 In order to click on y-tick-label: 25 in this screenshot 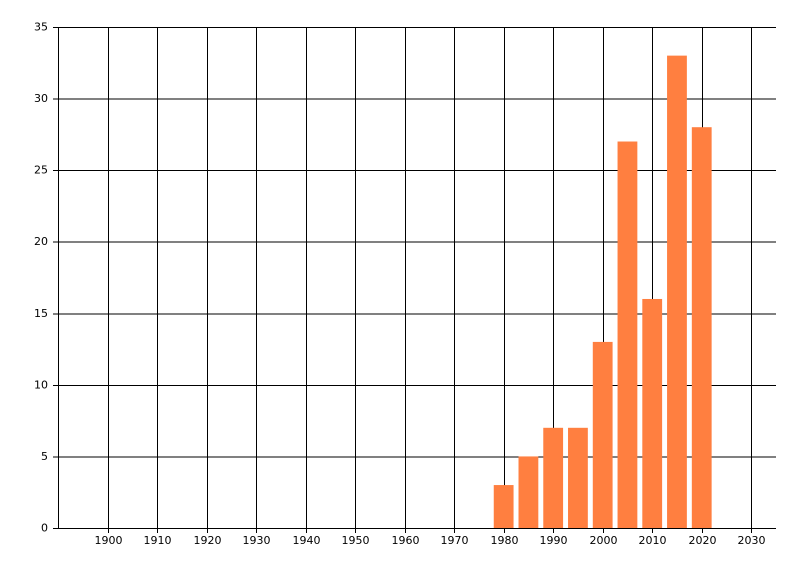, I will do `click(41, 170)`.